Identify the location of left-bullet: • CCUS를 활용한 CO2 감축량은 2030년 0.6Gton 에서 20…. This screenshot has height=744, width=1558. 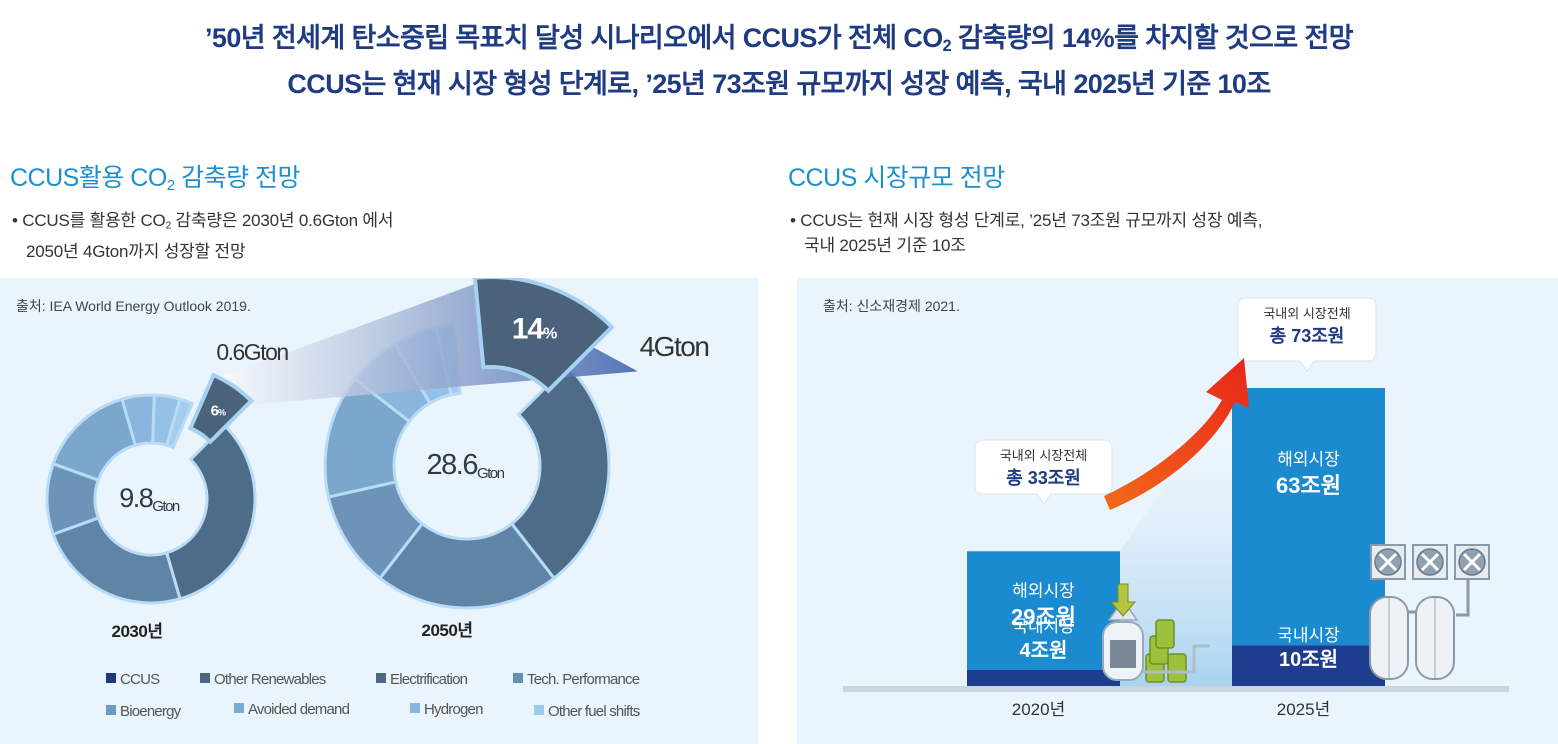
(203, 236).